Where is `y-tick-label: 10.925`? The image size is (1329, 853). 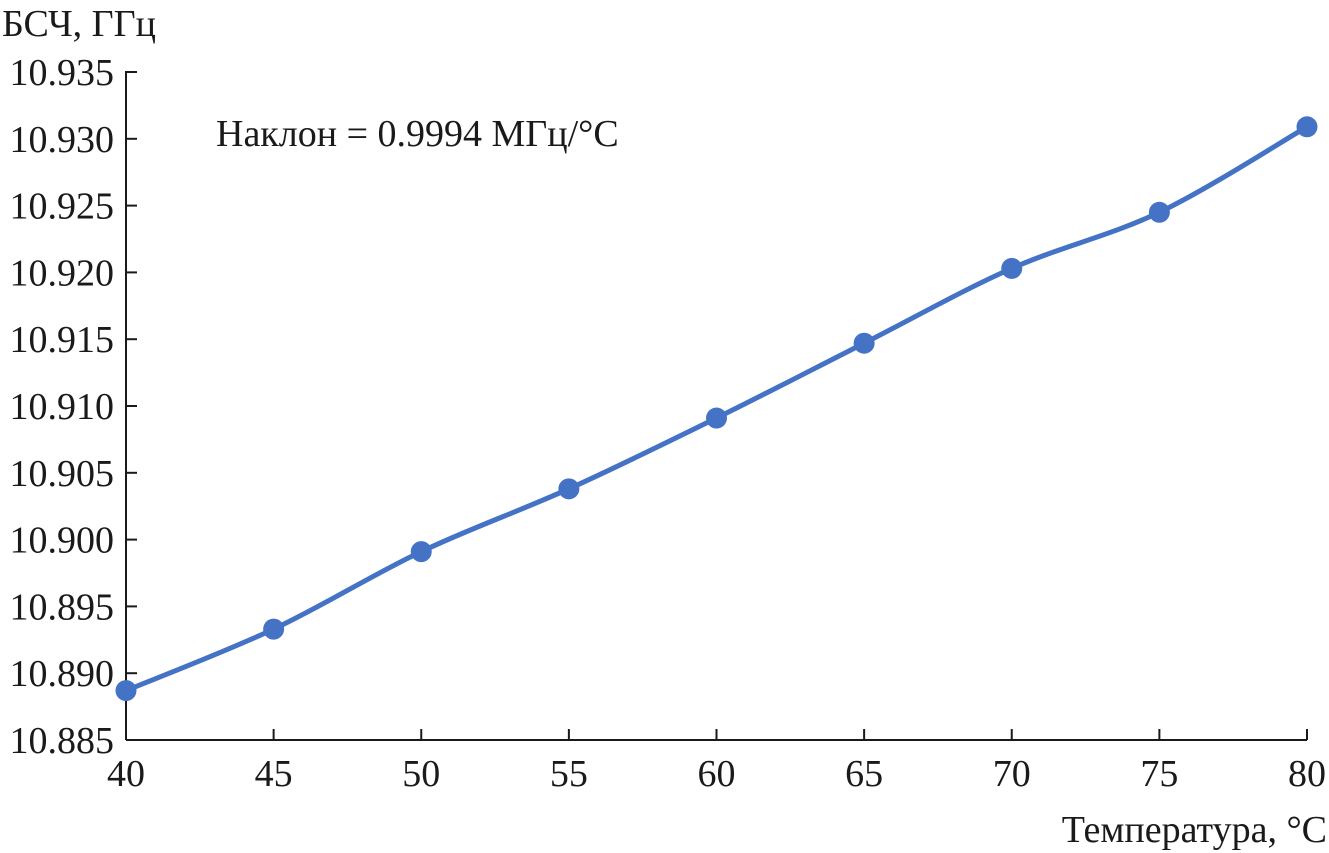 y-tick-label: 10.925 is located at coordinates (62, 207).